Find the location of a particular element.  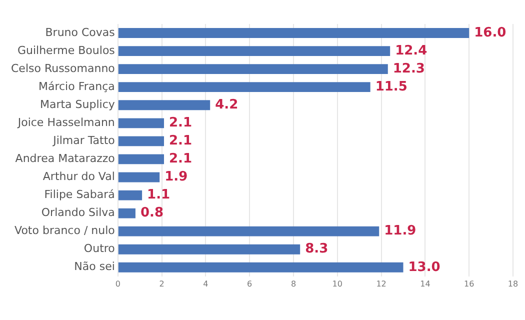

y-tick-label: Márcio França is located at coordinates (76, 86).